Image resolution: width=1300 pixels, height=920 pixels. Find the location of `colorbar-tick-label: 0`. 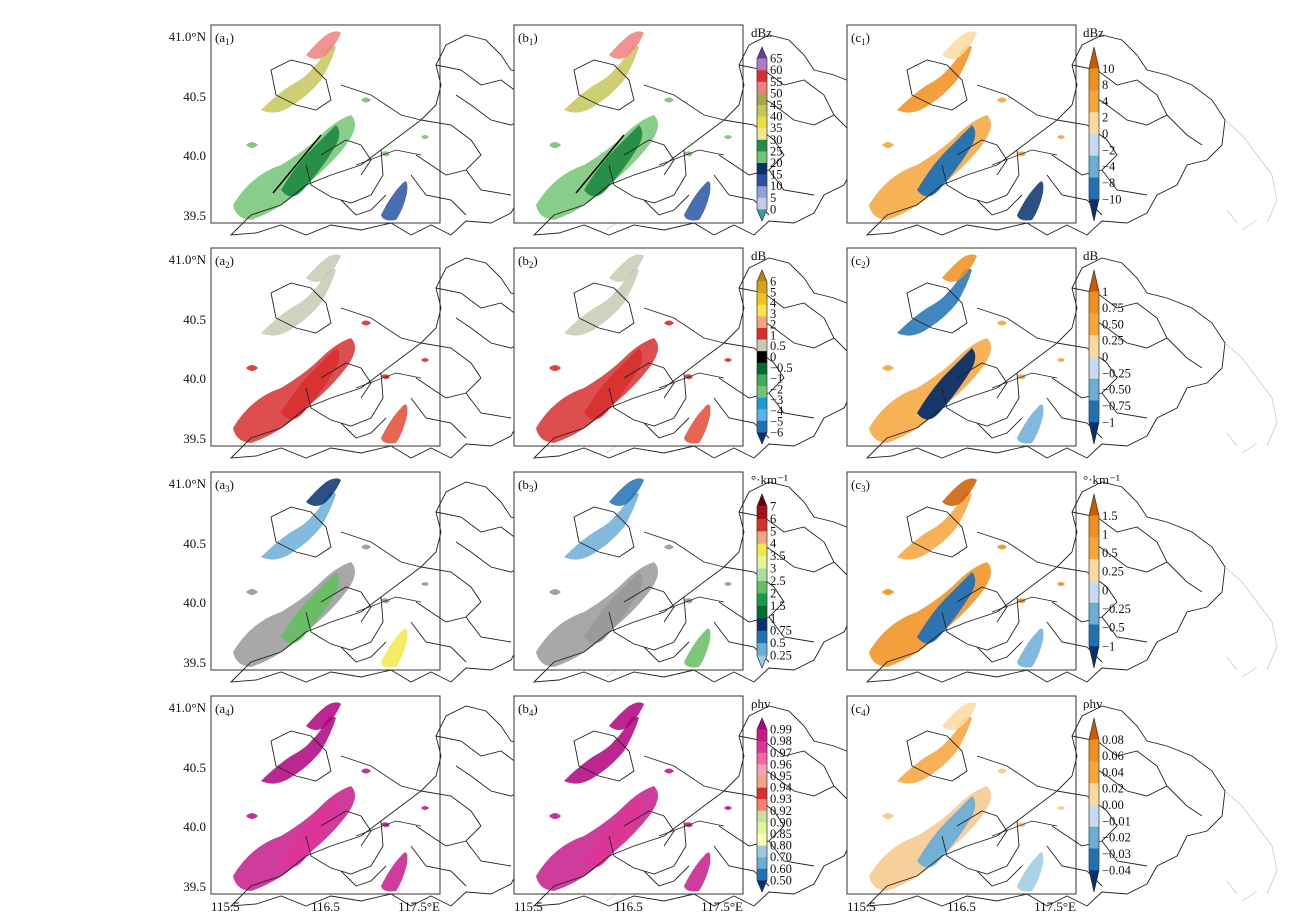

colorbar-tick-label: 0 is located at coordinates (1105, 134).